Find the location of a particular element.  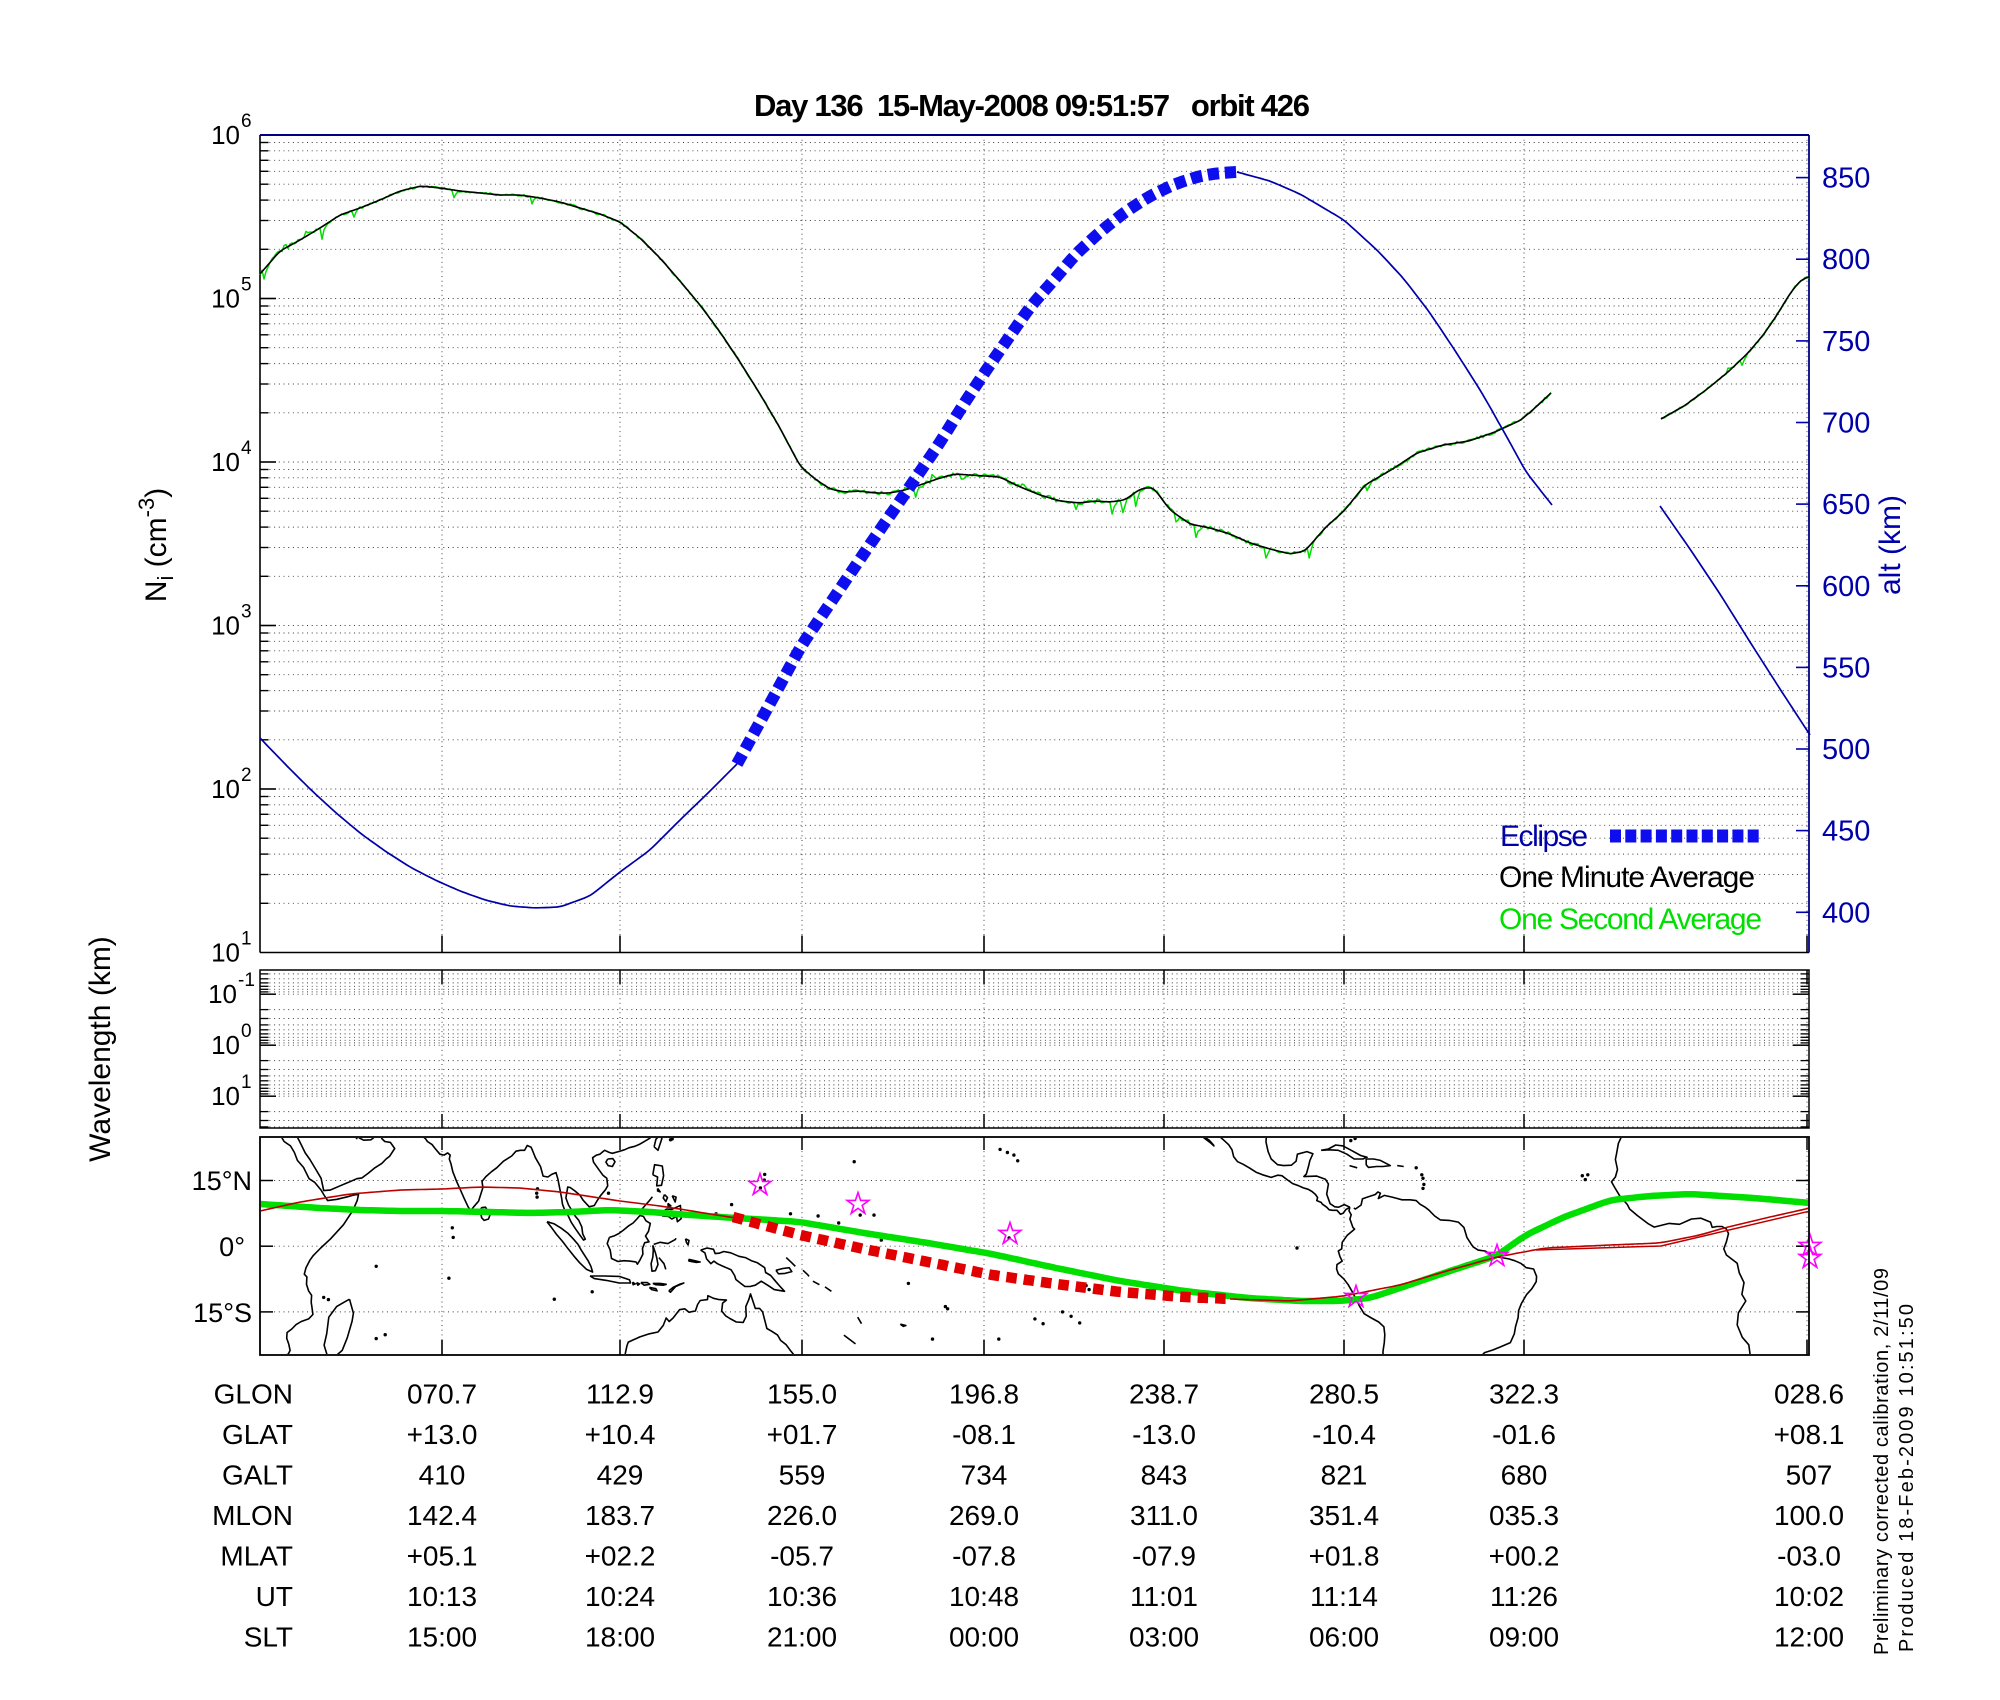

svg-text: 0 is located at coordinates (246, 1031).